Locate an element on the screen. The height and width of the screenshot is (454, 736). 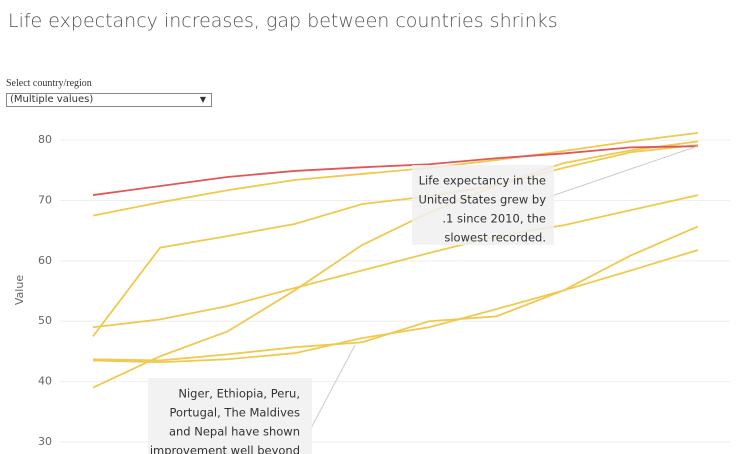
y-tick-label: 80 is located at coordinates (45, 139).